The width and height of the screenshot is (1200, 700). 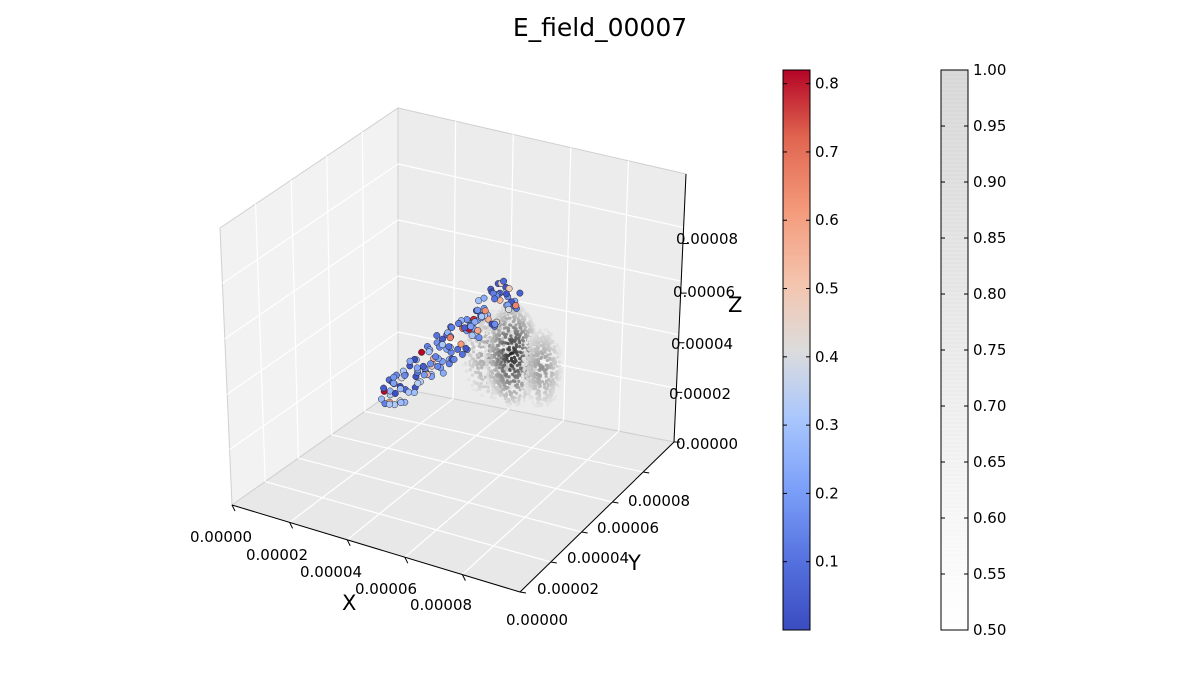 What do you see at coordinates (659, 501) in the screenshot?
I see `y-tick-label: 0.00008` at bounding box center [659, 501].